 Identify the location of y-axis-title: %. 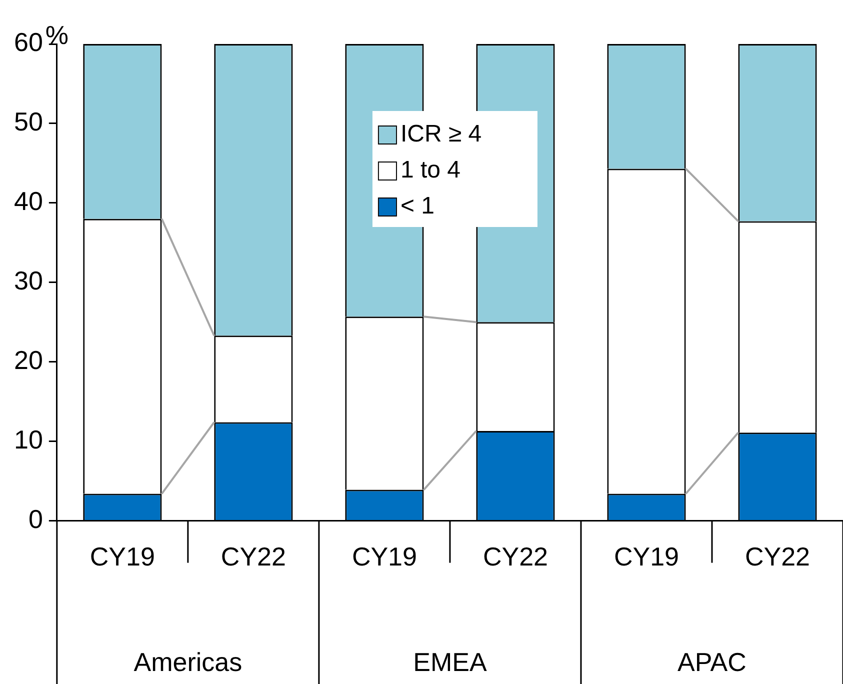
(56, 35).